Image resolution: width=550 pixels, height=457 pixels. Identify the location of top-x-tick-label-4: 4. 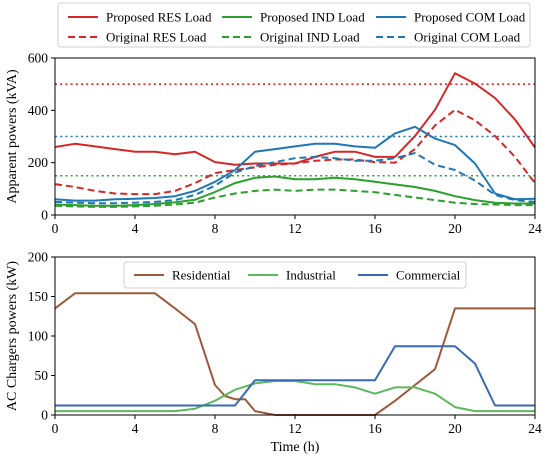
(135, 228).